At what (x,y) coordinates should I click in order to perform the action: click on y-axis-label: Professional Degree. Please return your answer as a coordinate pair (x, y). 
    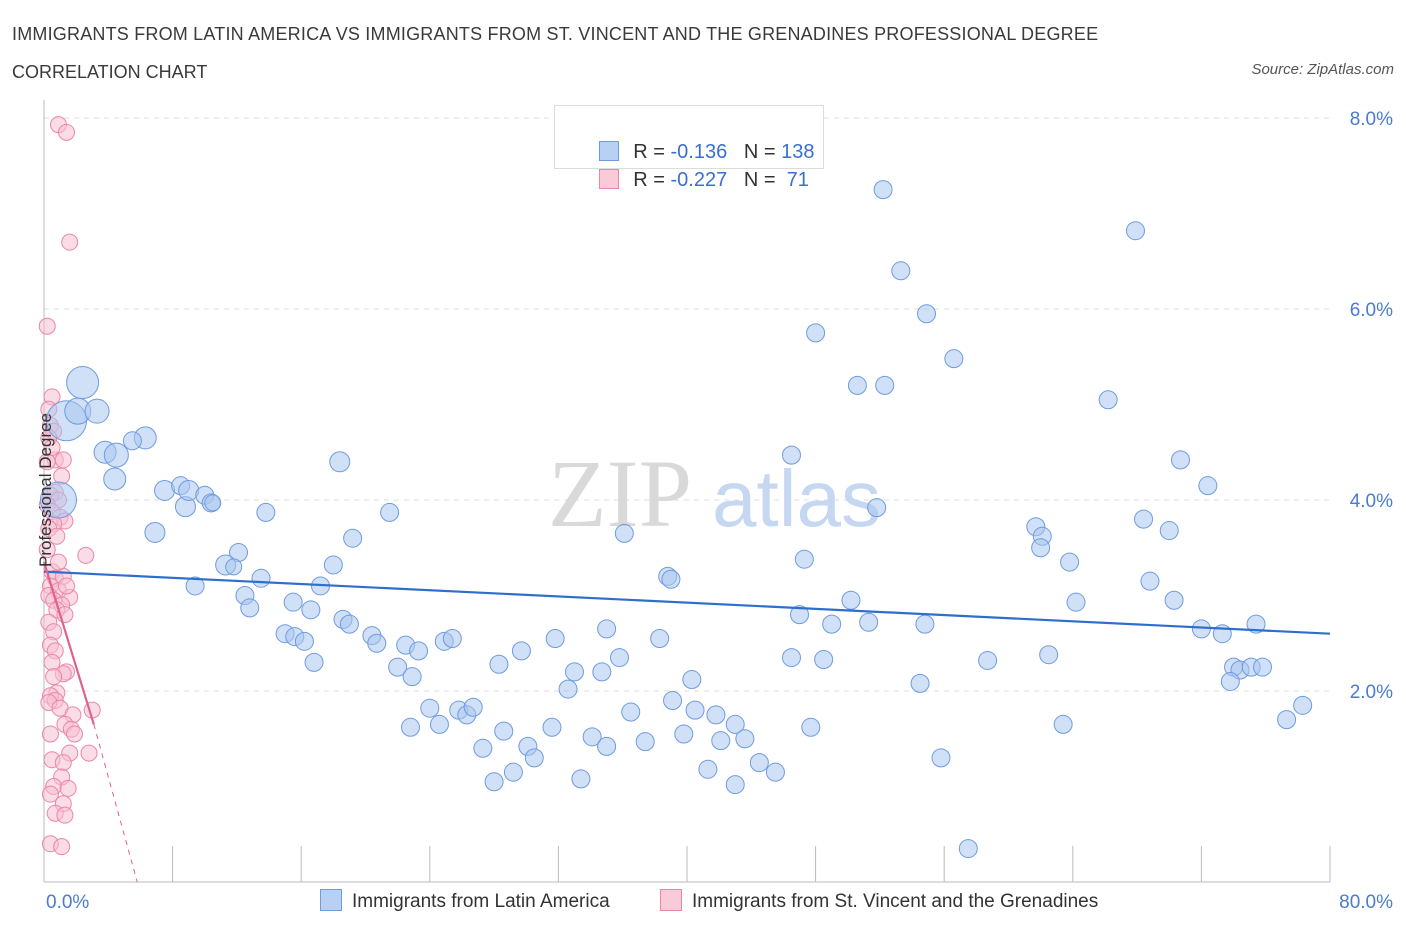
    Looking at the image, I should click on (45, 490).